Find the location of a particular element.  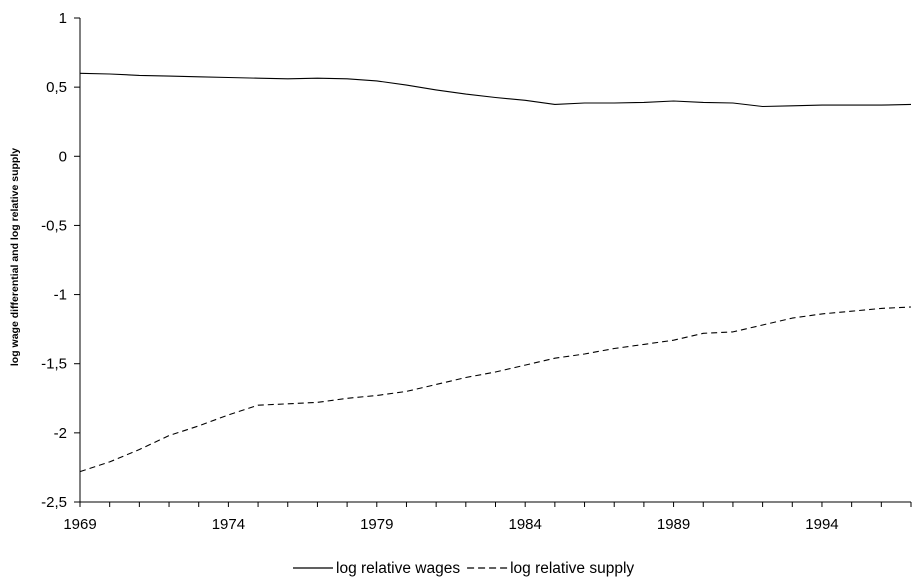

x-tick-label: 1979 is located at coordinates (376, 524).